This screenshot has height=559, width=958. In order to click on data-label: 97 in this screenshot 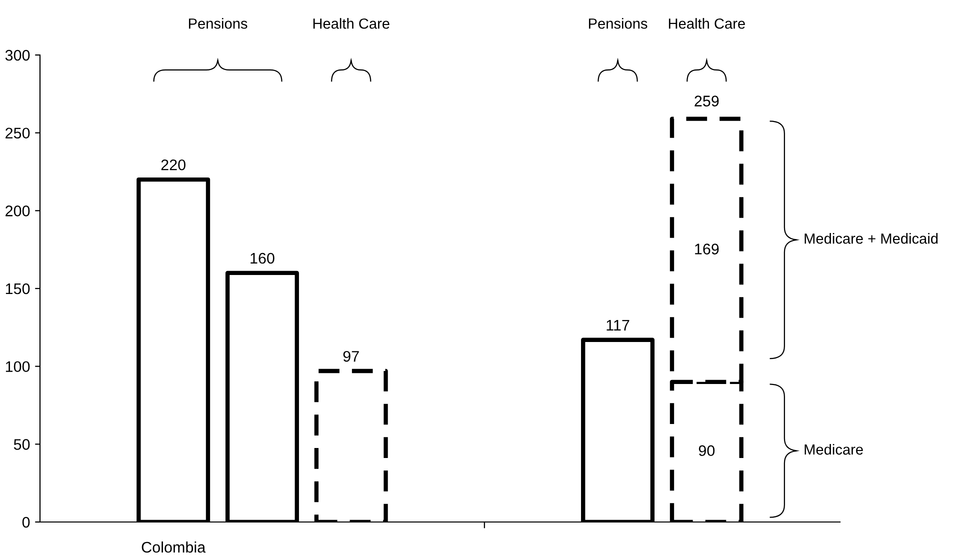, I will do `click(351, 356)`.